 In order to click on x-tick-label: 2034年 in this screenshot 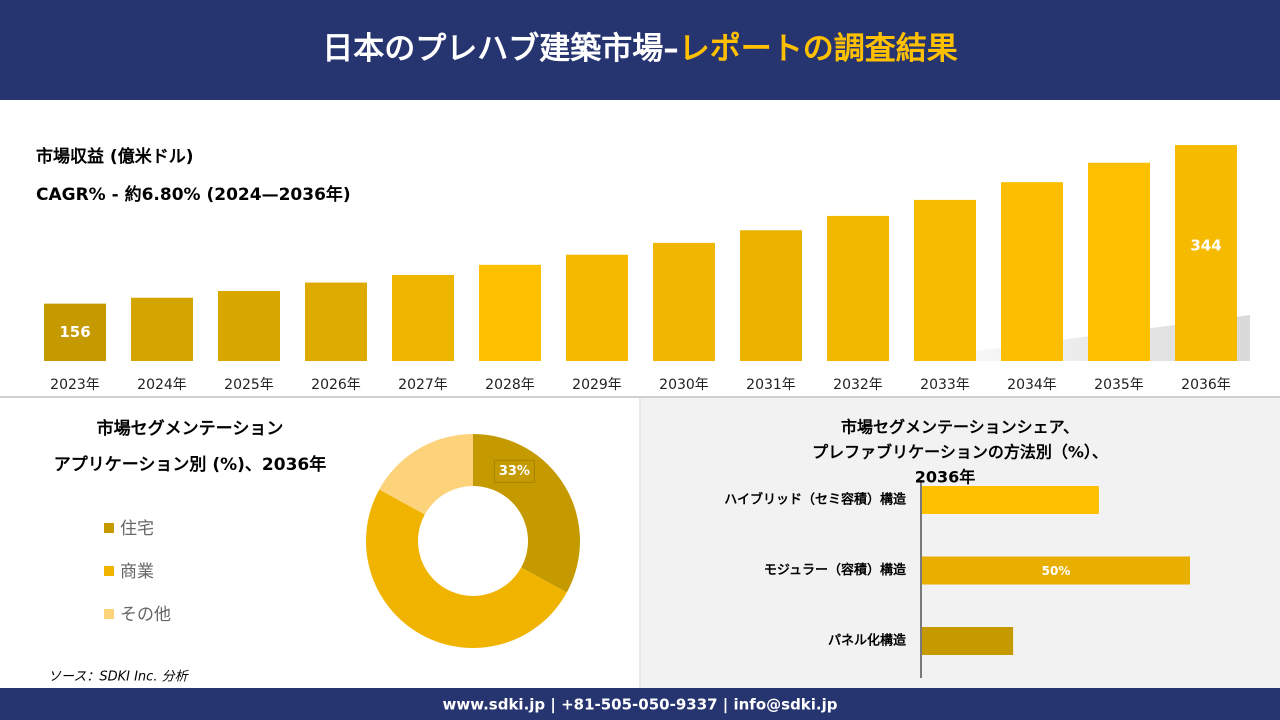, I will do `click(1032, 385)`.